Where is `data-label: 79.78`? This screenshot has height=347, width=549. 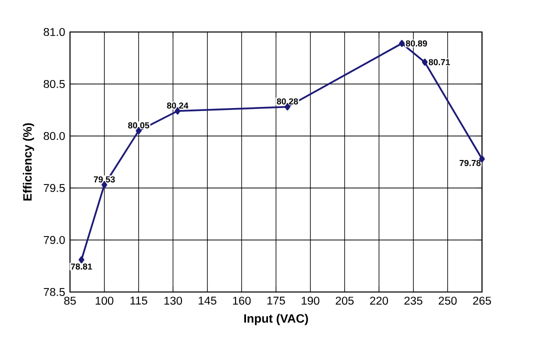
data-label: 79.78 is located at coordinates (470, 163).